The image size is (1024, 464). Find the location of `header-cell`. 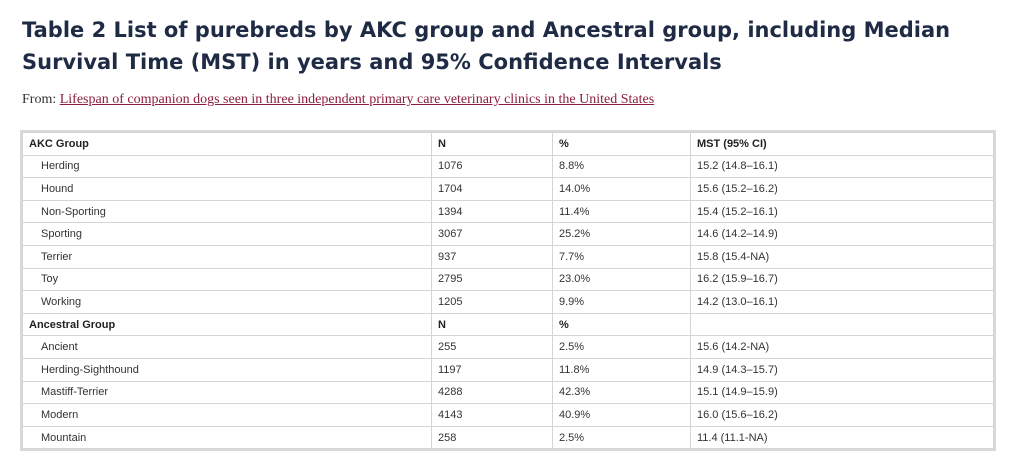

header-cell is located at coordinates (842, 324).